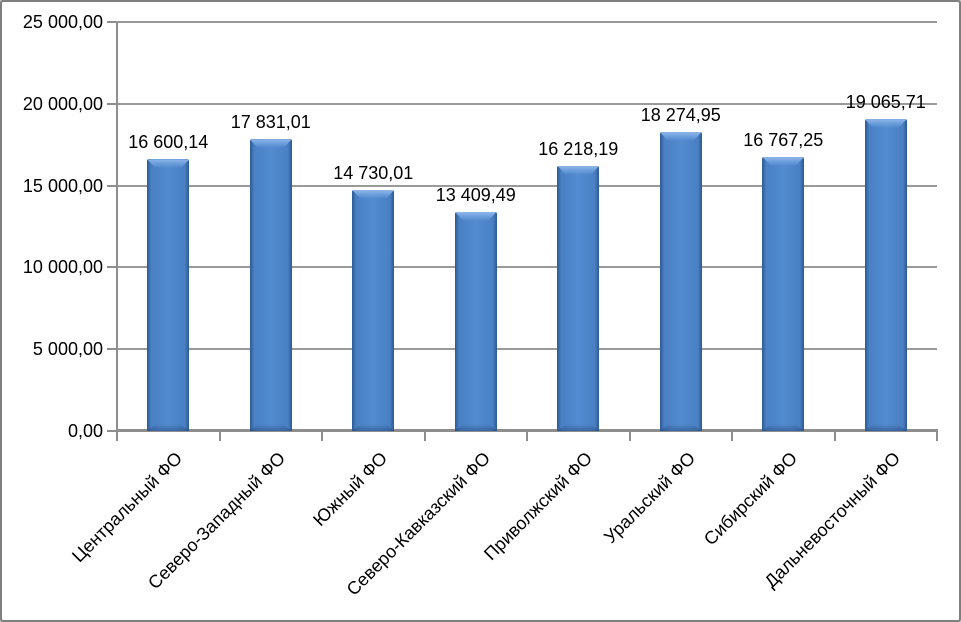  I want to click on bar-value-label: 14 730,01, so click(373, 173).